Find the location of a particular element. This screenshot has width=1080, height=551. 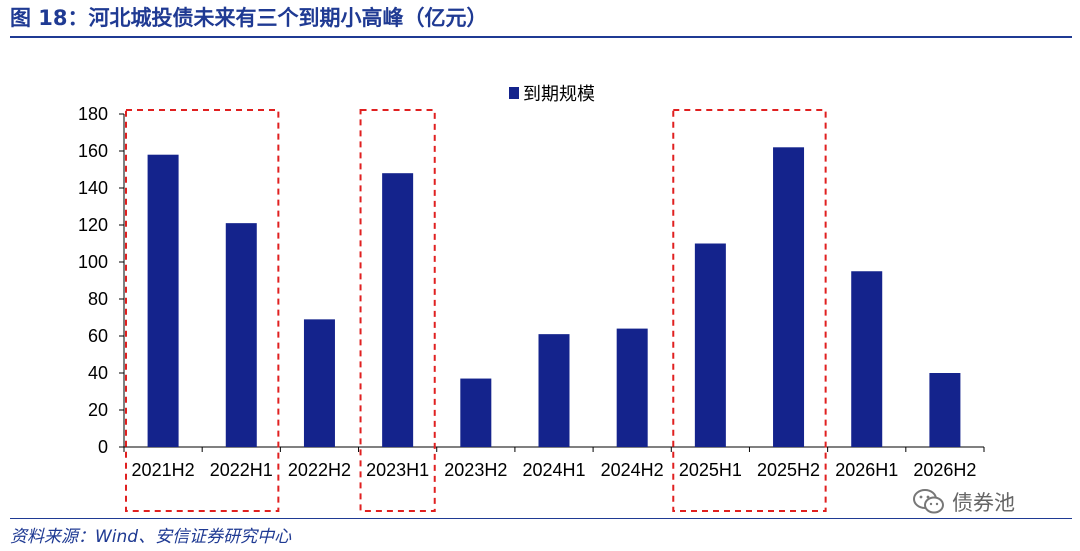

x-tick-label: 2022H1 is located at coordinates (241, 470).